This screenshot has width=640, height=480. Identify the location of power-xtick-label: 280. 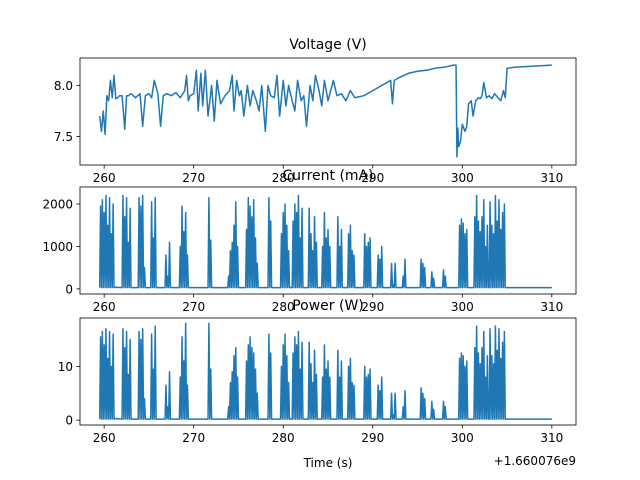
(283, 438).